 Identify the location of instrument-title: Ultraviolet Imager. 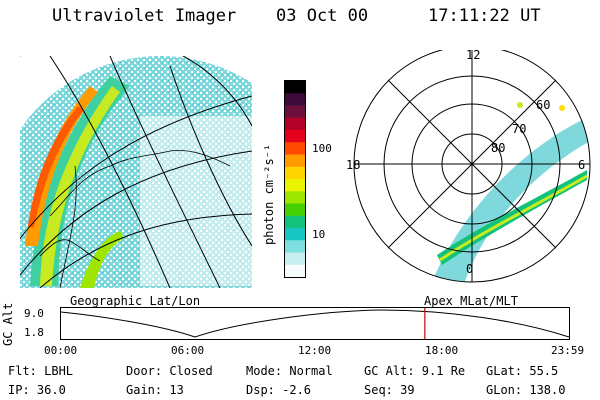
(144, 16).